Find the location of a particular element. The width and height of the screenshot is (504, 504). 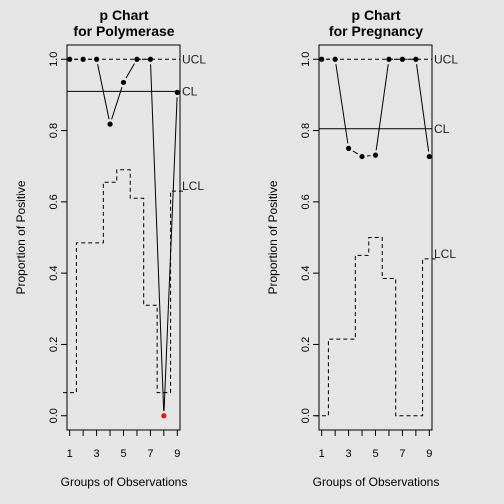

chart-subtitle: for Polymerase is located at coordinates (123, 31).